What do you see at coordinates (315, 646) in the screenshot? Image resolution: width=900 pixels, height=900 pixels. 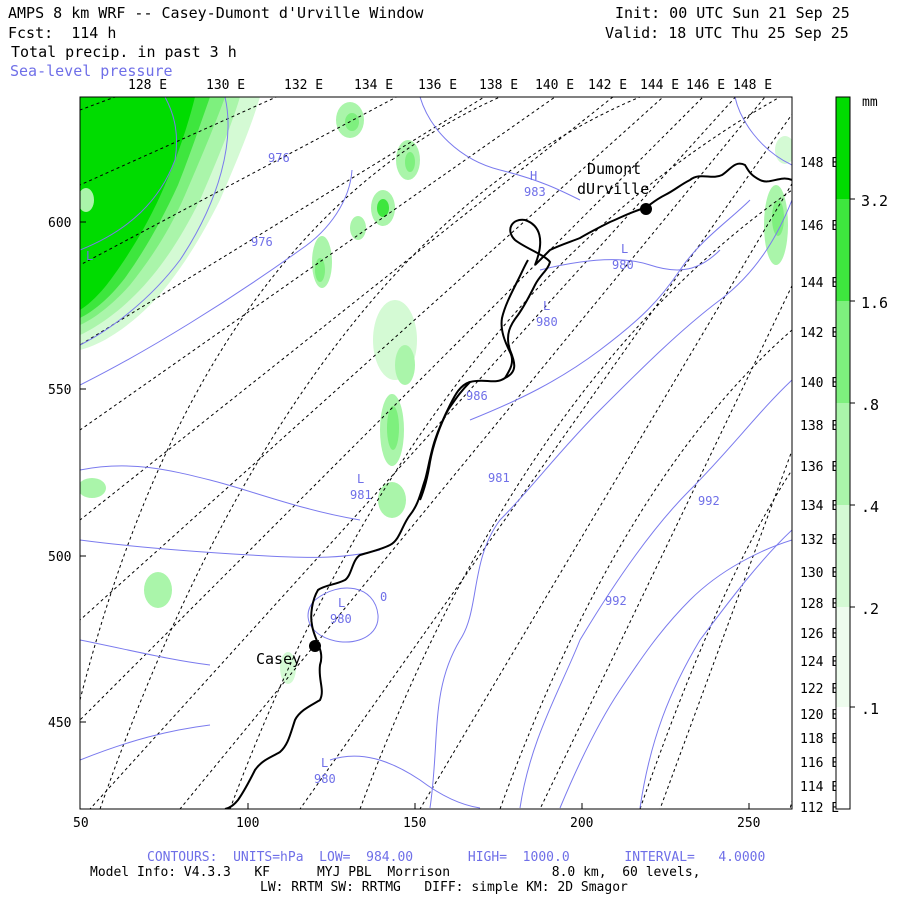 I see `casey-marker` at bounding box center [315, 646].